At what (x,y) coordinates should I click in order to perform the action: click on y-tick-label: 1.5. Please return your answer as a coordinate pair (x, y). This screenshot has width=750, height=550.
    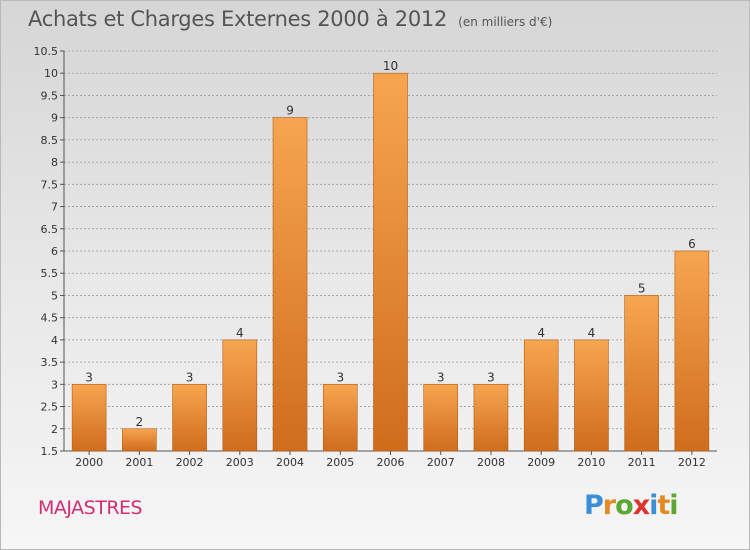
    Looking at the image, I should click on (50, 451).